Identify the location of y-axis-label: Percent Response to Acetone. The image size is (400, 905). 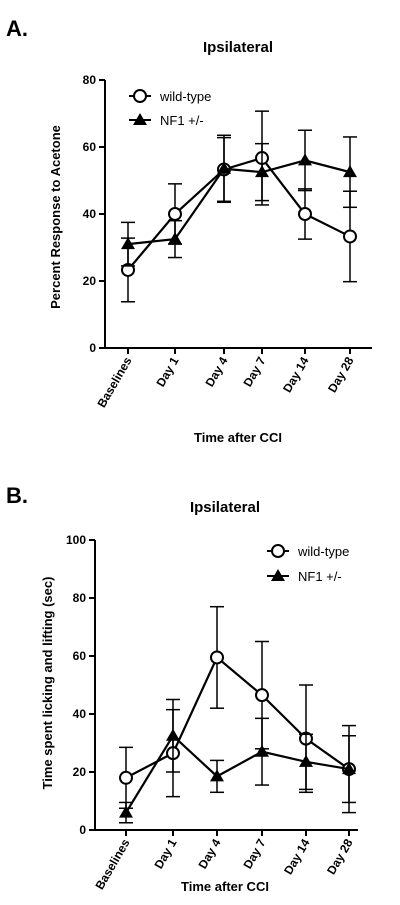
(55, 217).